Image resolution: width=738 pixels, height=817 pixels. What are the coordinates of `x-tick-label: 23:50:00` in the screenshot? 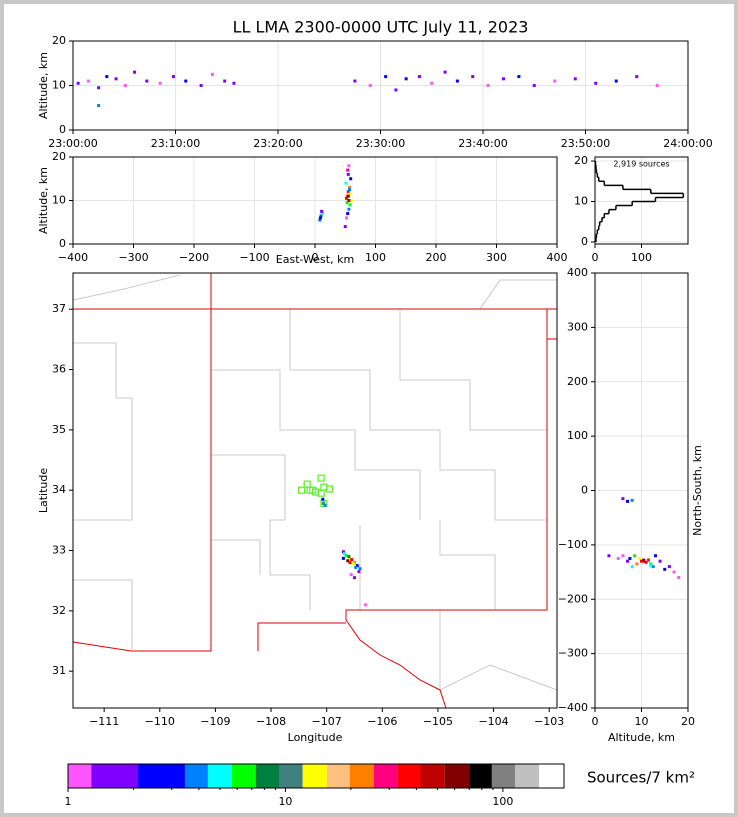 It's located at (585, 143).